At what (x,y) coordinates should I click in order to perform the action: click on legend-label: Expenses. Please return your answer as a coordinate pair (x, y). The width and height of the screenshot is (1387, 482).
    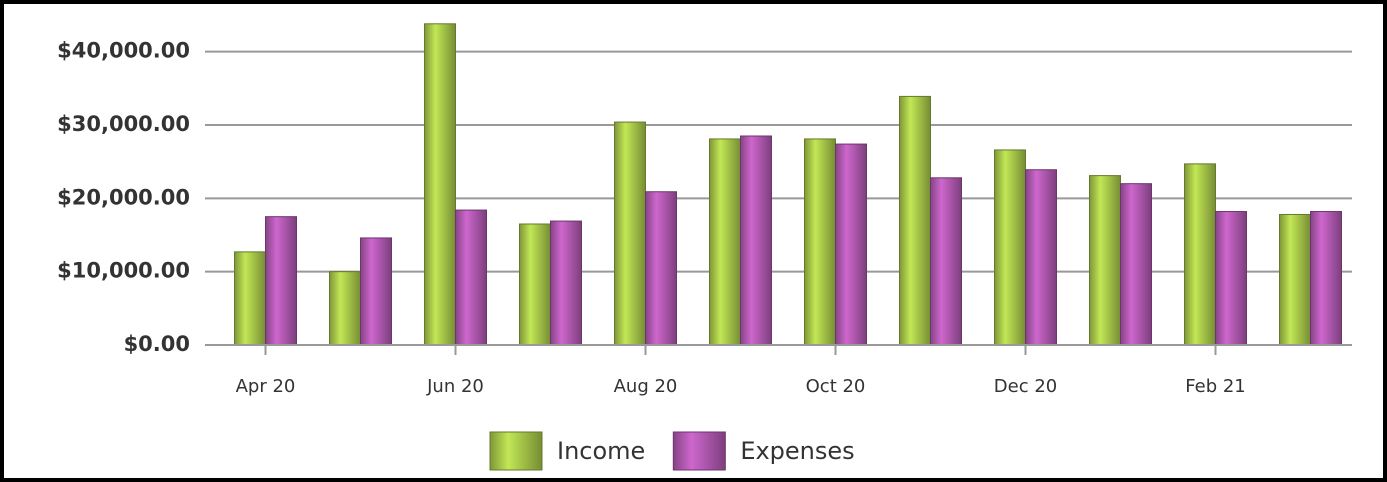
    Looking at the image, I should click on (797, 451).